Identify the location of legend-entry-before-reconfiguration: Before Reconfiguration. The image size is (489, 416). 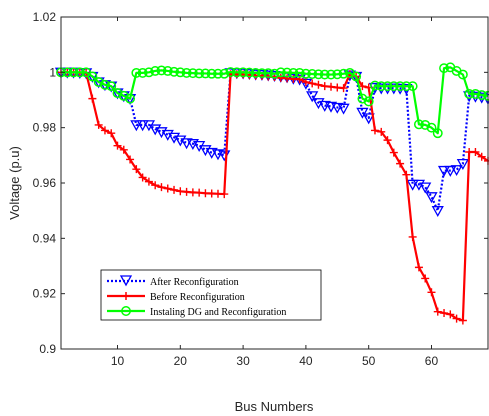
(176, 297).